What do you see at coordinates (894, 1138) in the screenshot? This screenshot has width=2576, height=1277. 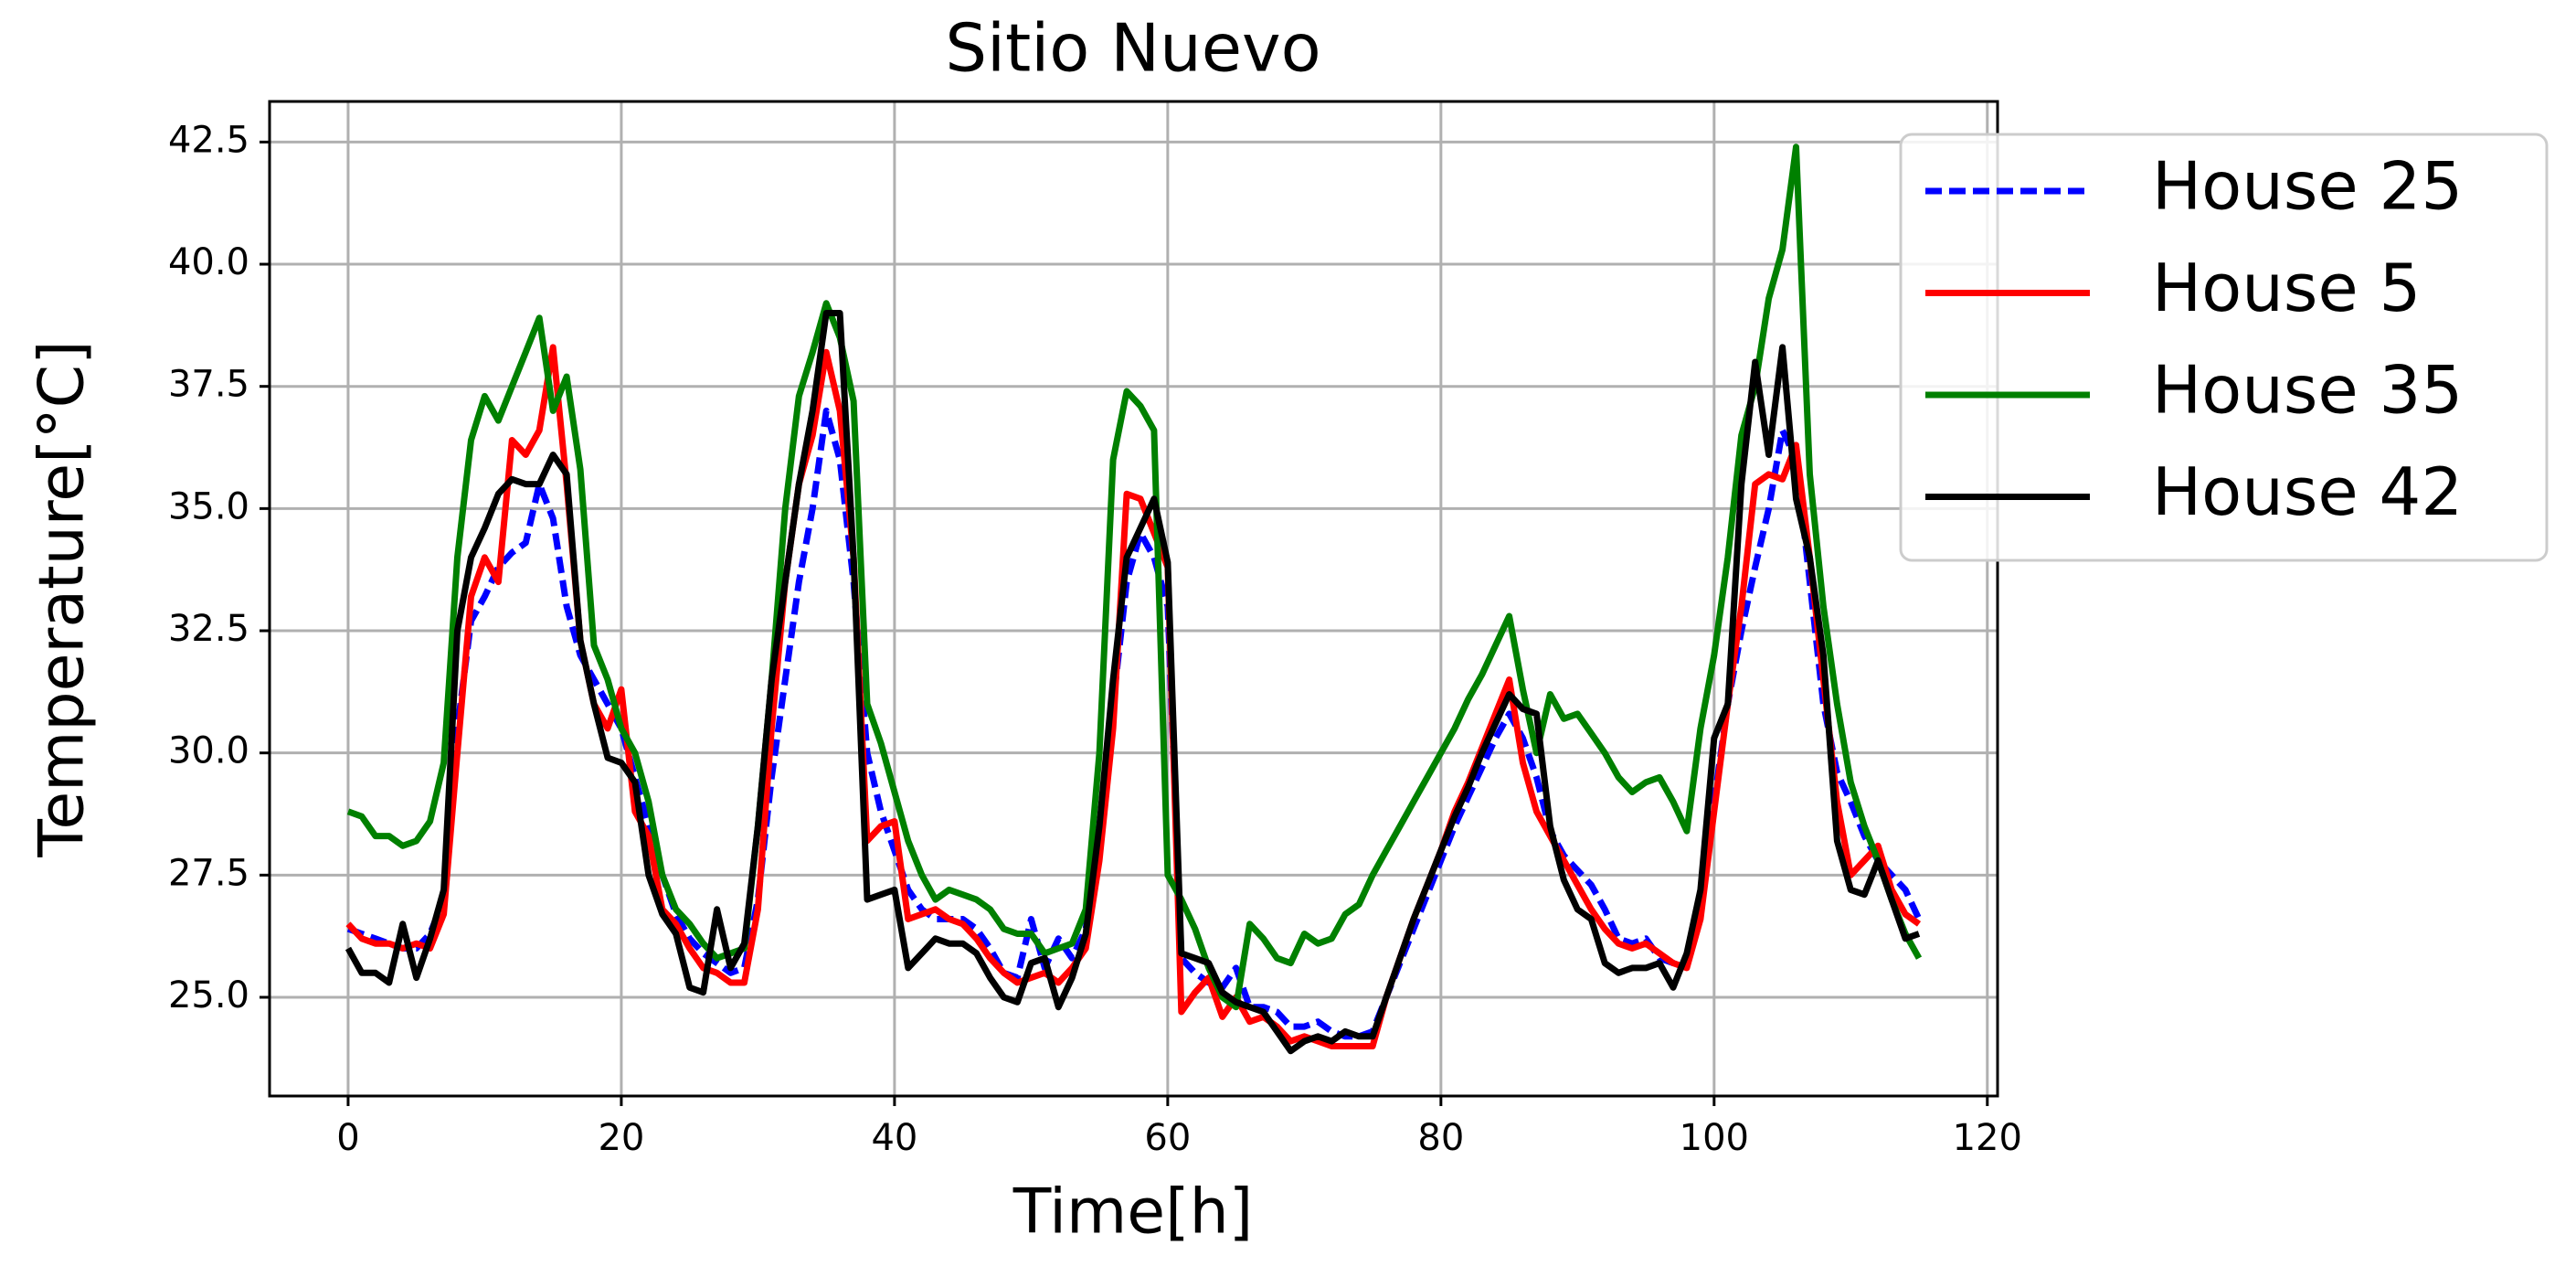 I see `x-tick-label: 40` at bounding box center [894, 1138].